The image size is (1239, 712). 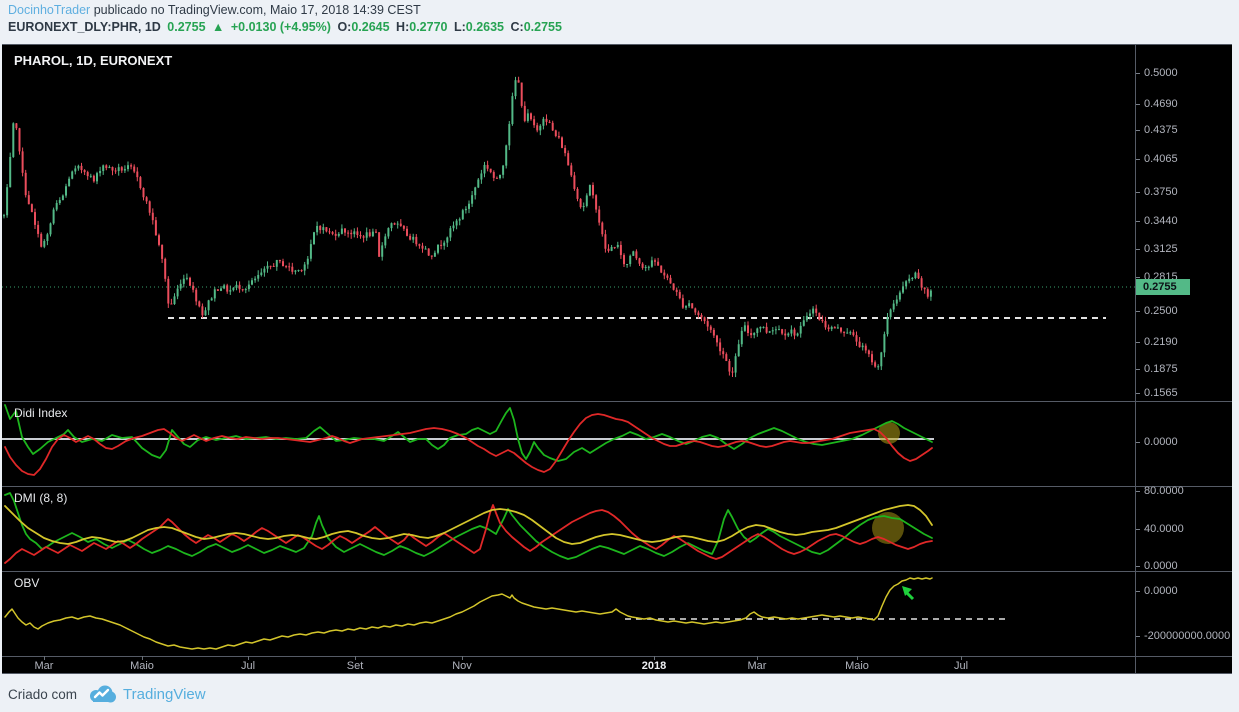 I want to click on author-name: DocinhoTrader, so click(x=49, y=10).